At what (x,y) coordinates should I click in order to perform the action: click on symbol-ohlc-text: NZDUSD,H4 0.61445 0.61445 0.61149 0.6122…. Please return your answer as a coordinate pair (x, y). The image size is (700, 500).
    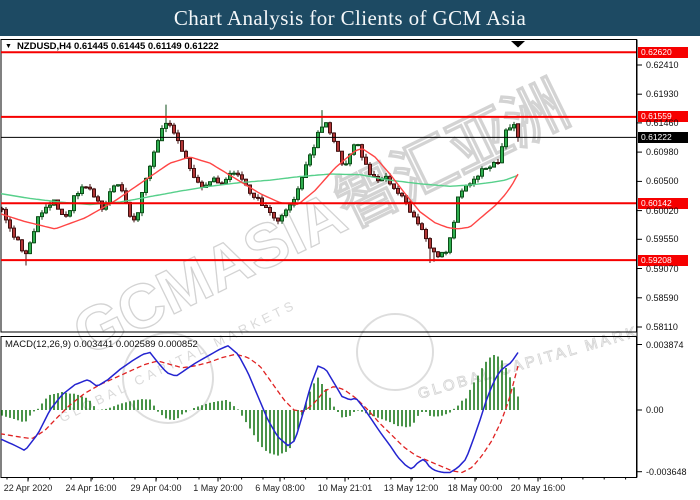
    Looking at the image, I should click on (117, 46).